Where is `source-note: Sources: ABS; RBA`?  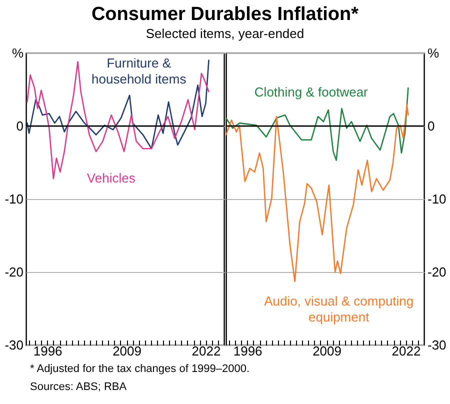
source-note: Sources: ABS; RBA is located at coordinates (78, 387).